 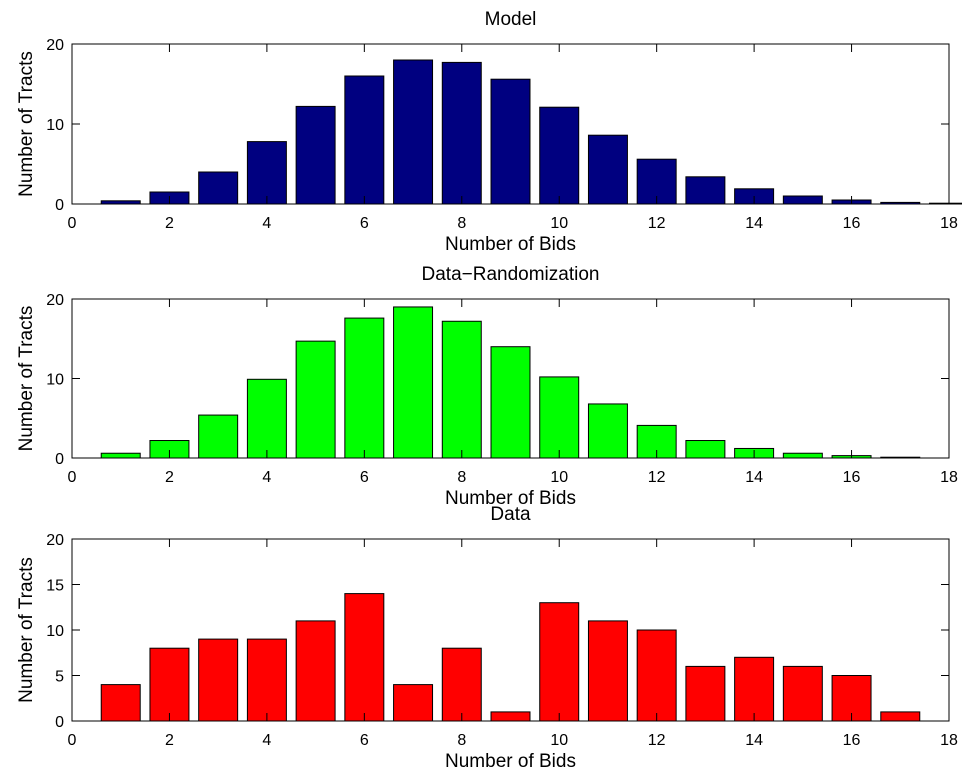 I want to click on chart-title: Model, so click(x=511, y=19).